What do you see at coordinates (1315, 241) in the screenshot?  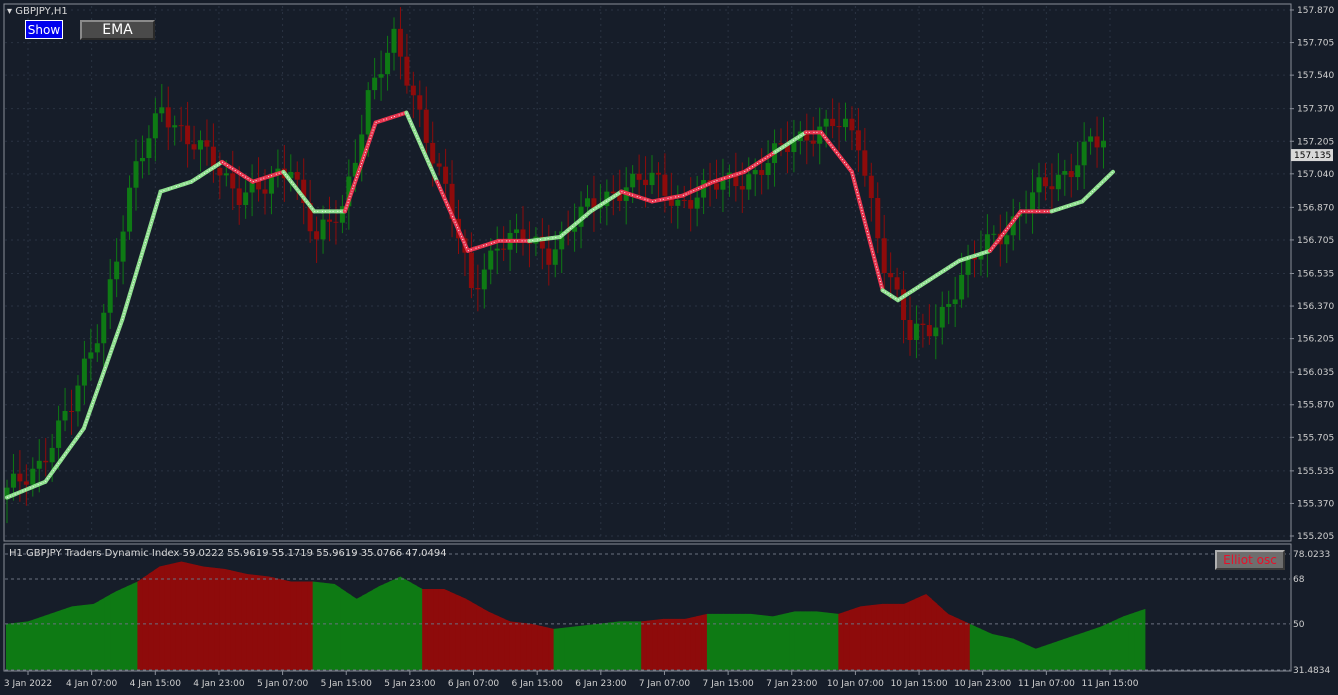 I see `price-tick-label: 156.705` at bounding box center [1315, 241].